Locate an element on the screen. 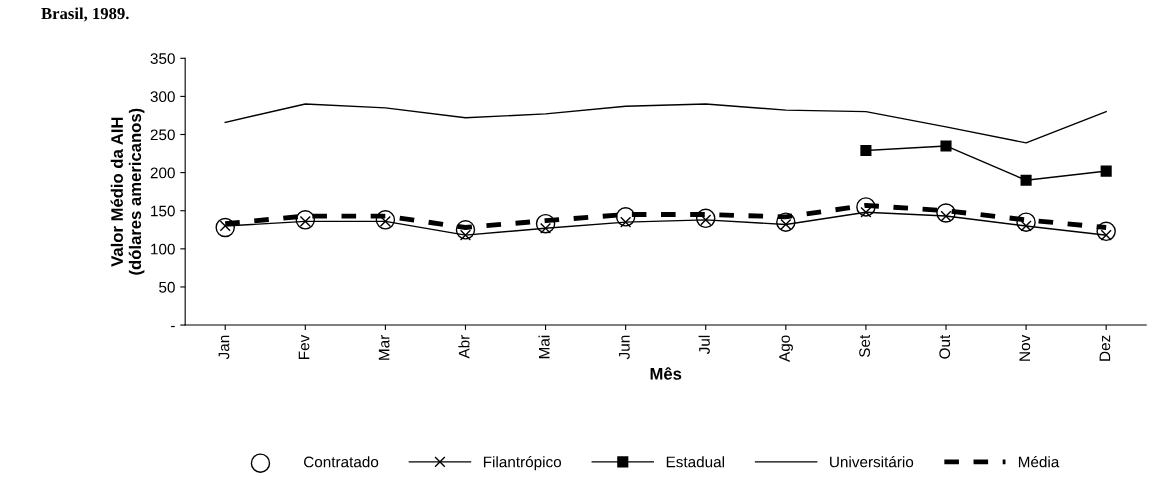 Image resolution: width=1172 pixels, height=494 pixels. x-tick-label: Abr is located at coordinates (464, 347).